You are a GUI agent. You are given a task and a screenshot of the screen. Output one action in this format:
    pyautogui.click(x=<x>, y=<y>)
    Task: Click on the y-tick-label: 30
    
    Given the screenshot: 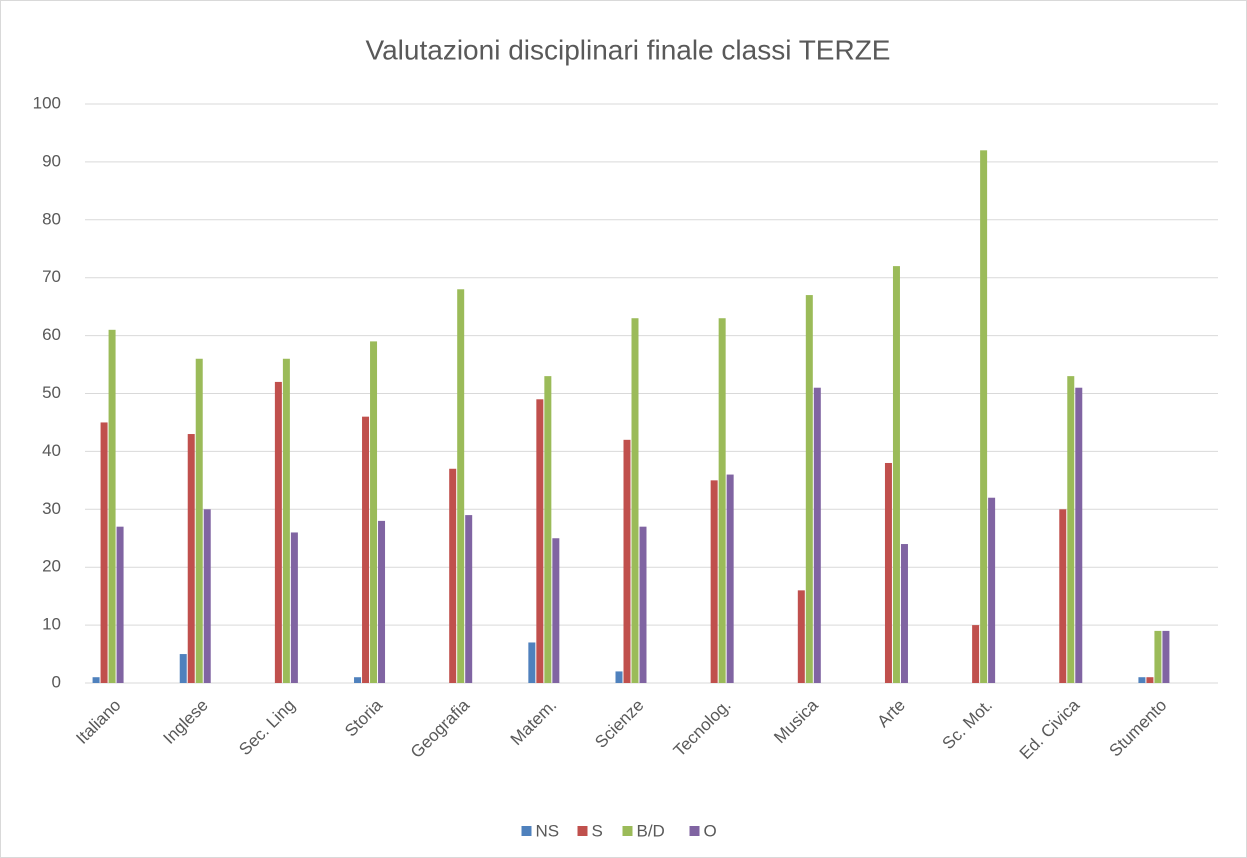 What is the action you would take?
    pyautogui.click(x=51, y=508)
    